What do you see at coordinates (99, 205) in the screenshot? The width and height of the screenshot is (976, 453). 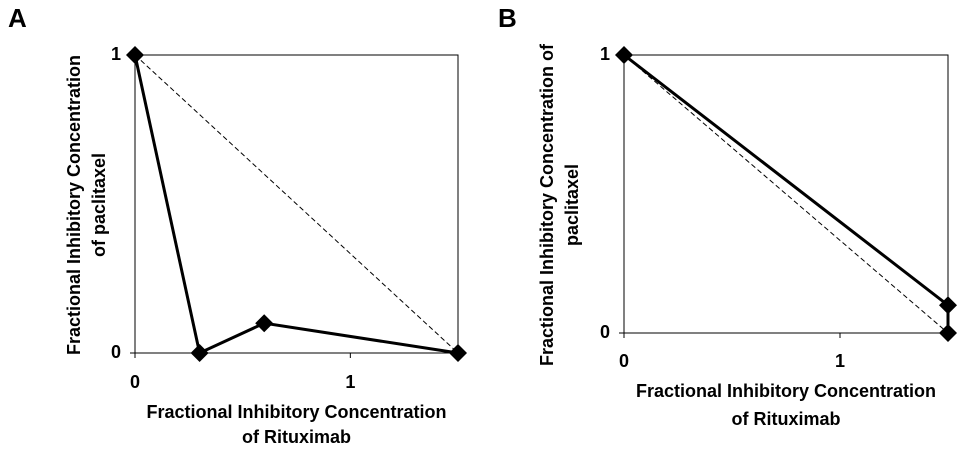 I see `y-axis-label: of paclitaxel` at bounding box center [99, 205].